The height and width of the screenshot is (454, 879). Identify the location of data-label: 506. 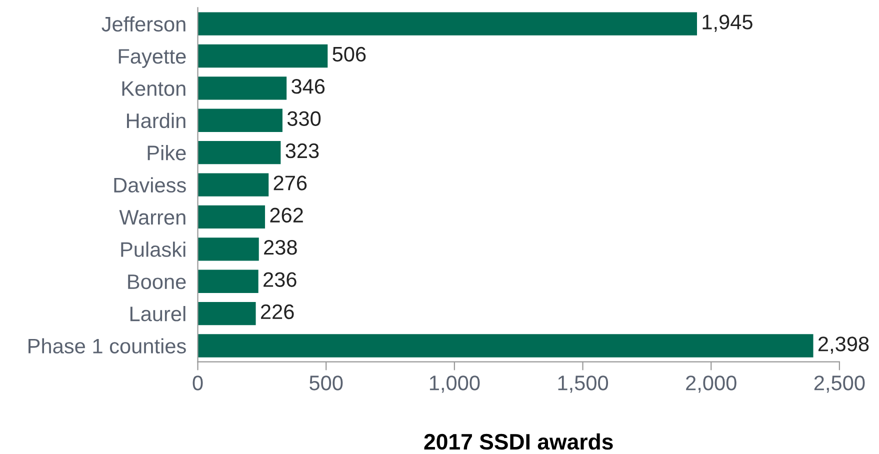
(349, 54).